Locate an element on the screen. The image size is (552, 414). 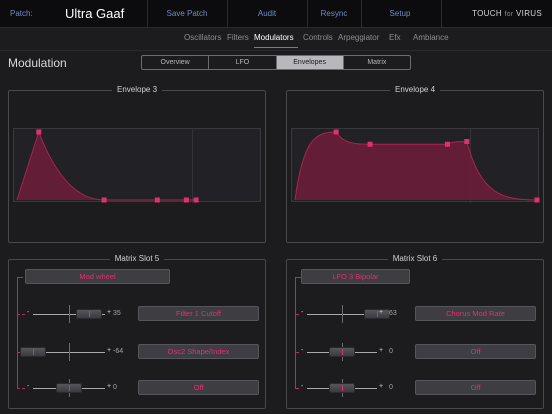
resync-button: Resync is located at coordinates (334, 13).